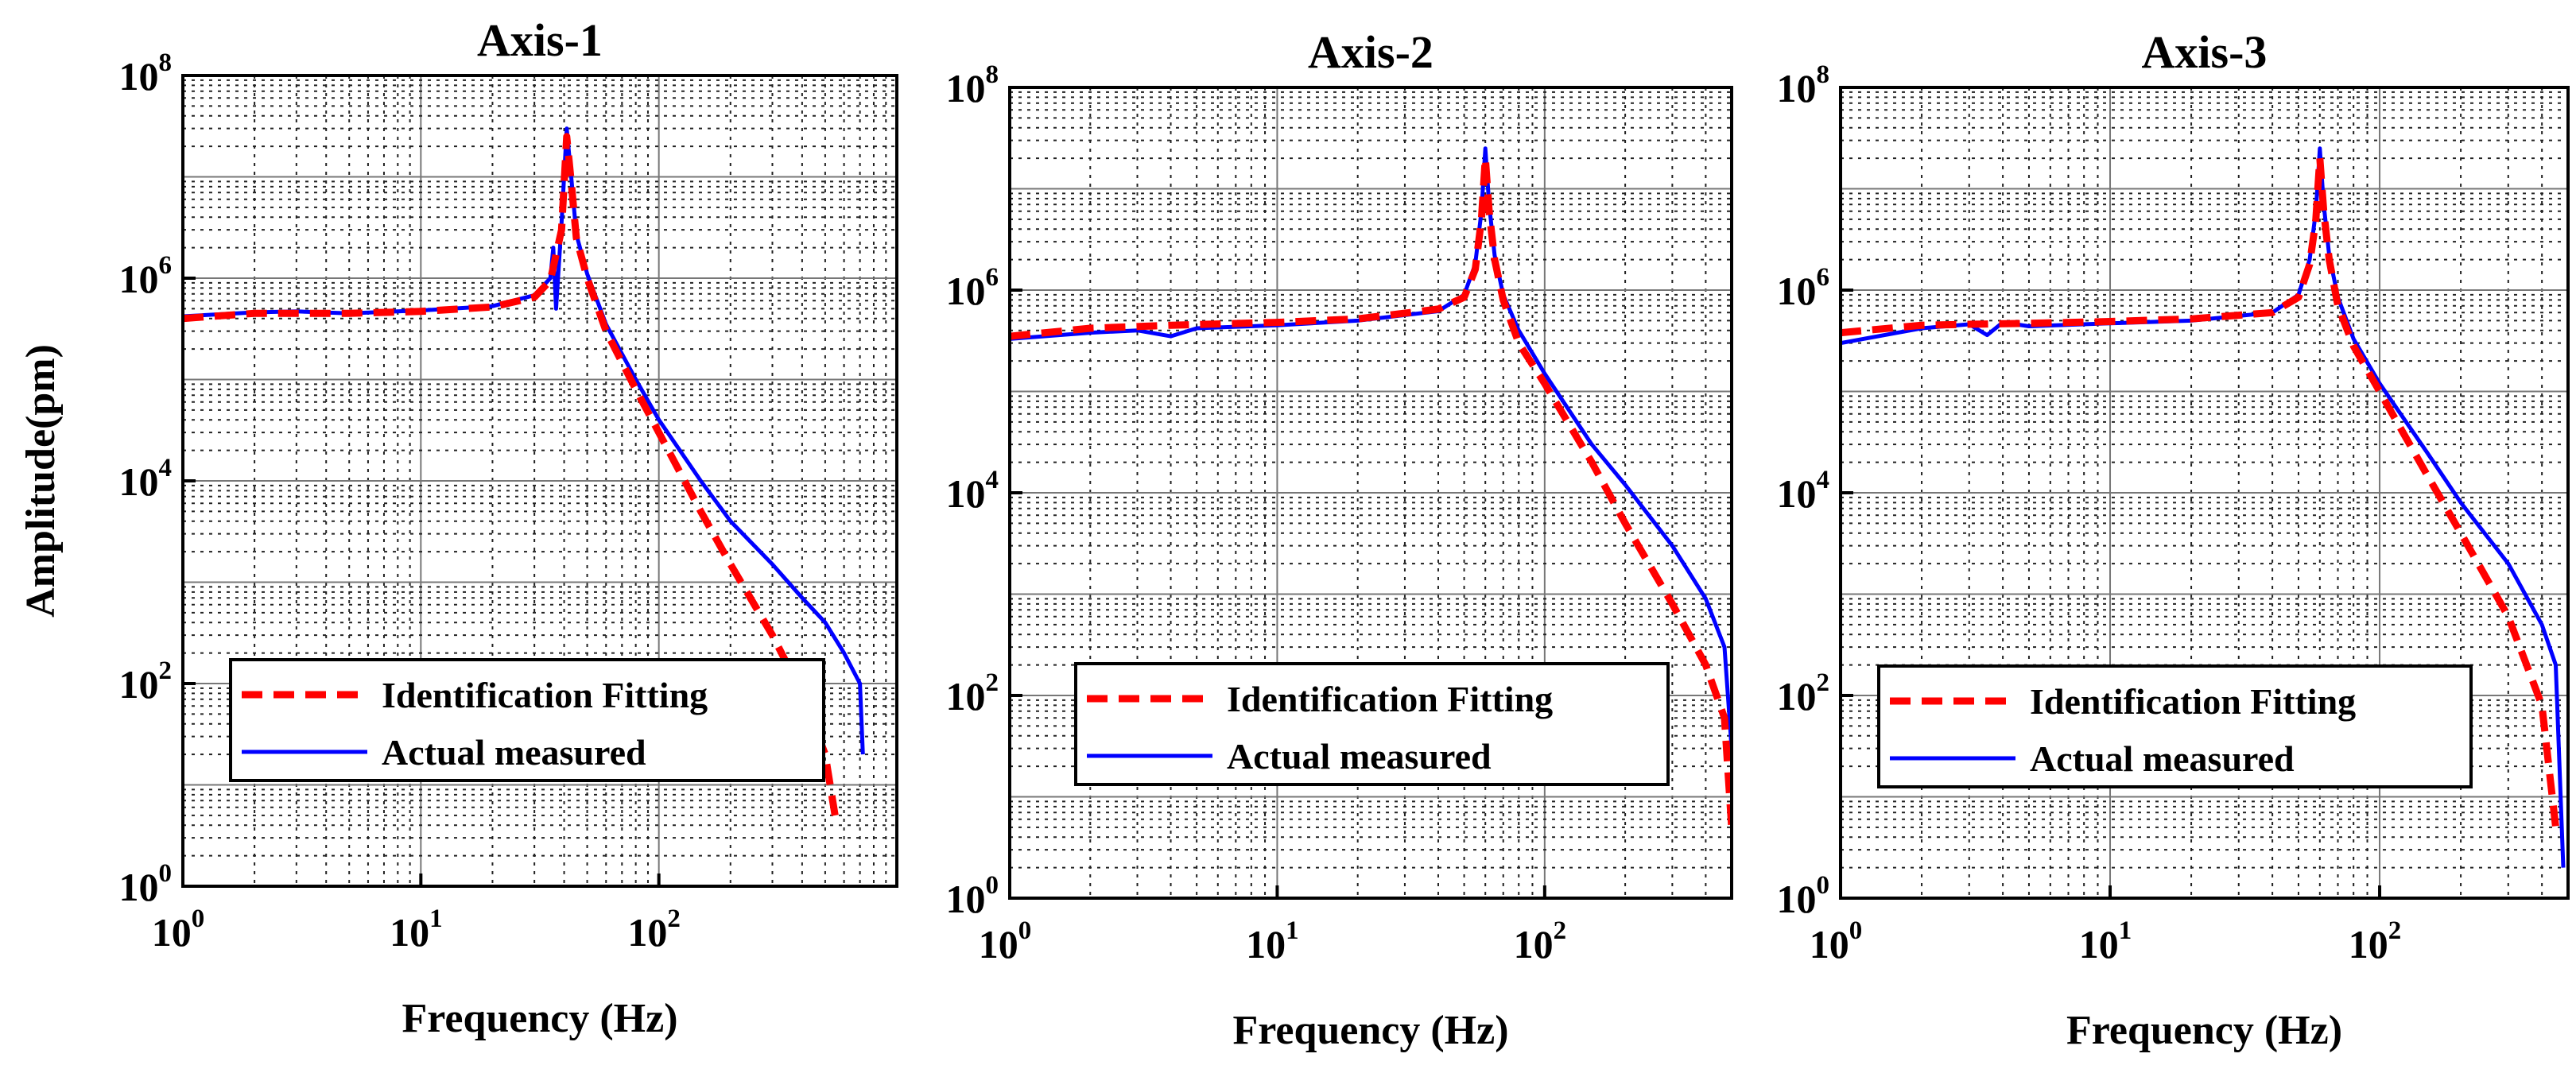 The image size is (2576, 1073). What do you see at coordinates (41, 481) in the screenshot?
I see `y-axis-label: Amplitude(pm)` at bounding box center [41, 481].